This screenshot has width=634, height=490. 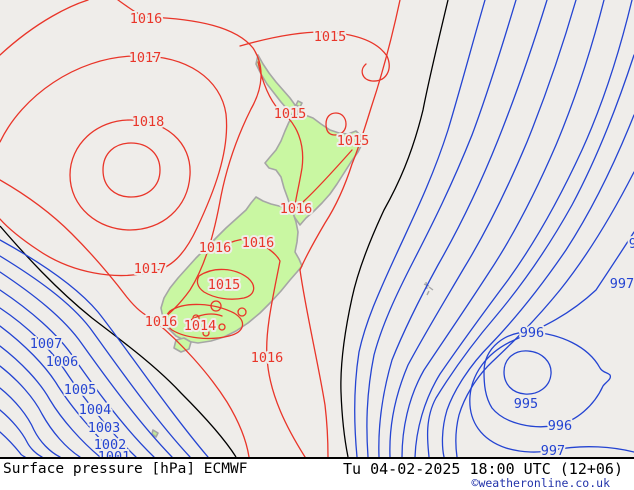 I want to click on contour-label: 1002, so click(x=110, y=445).